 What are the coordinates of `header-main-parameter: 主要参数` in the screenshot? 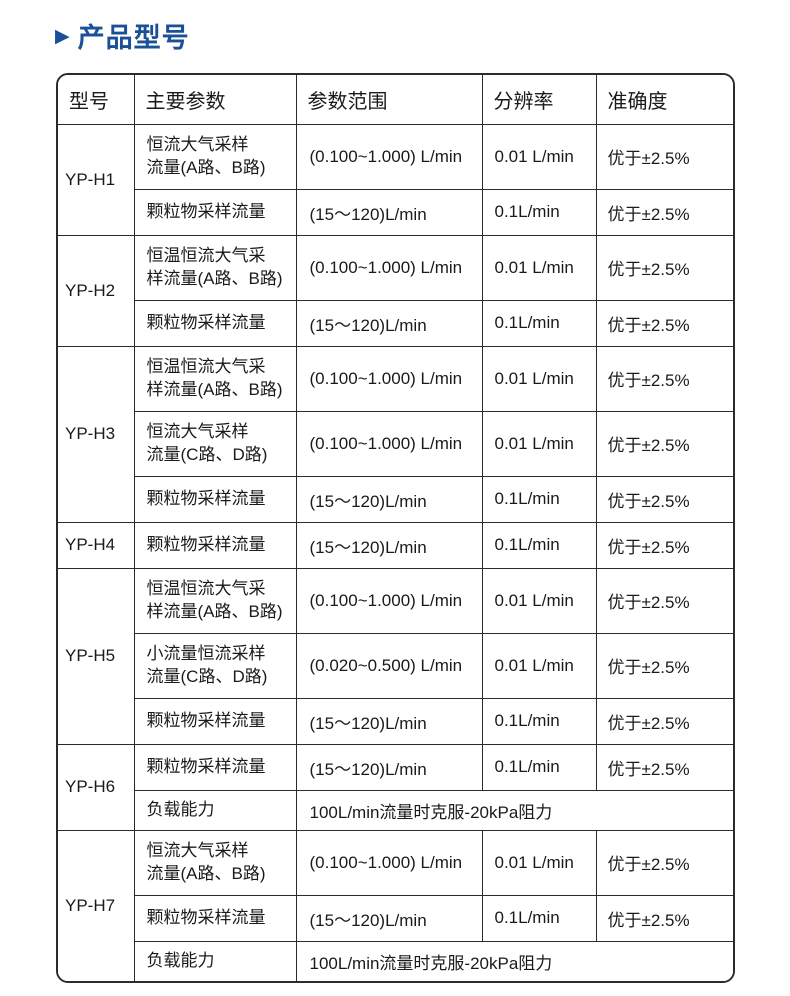 It's located at (215, 100).